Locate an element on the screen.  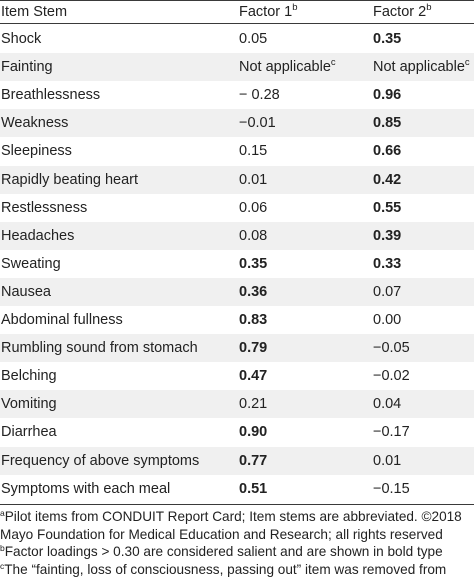
header-item-stem: Item Stem is located at coordinates (34, 12).